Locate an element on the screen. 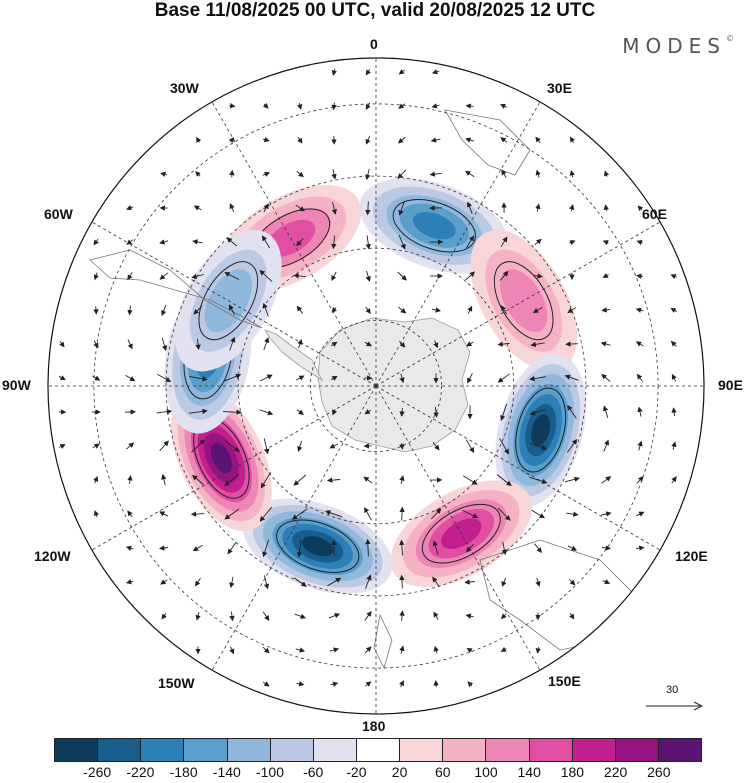 The width and height of the screenshot is (750, 783). lon-label-180: 180 is located at coordinates (374, 726).